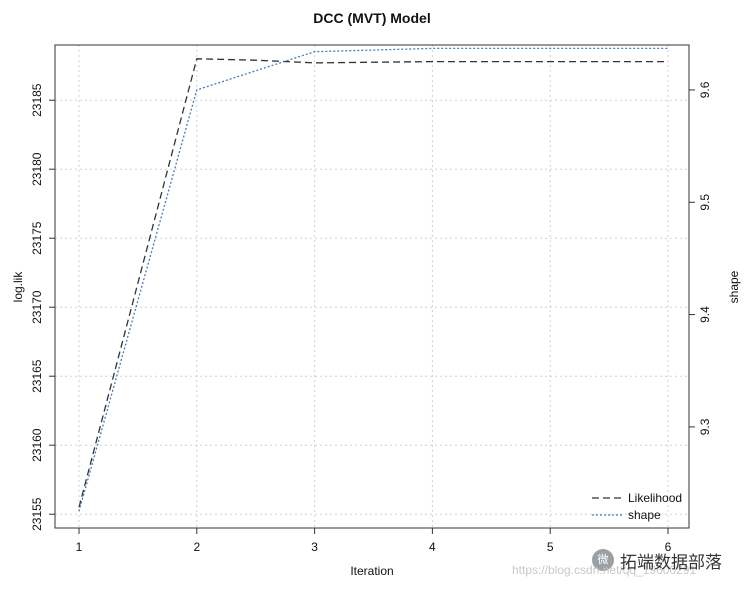  I want to click on y-right-tick-label: 9.5, so click(705, 202).